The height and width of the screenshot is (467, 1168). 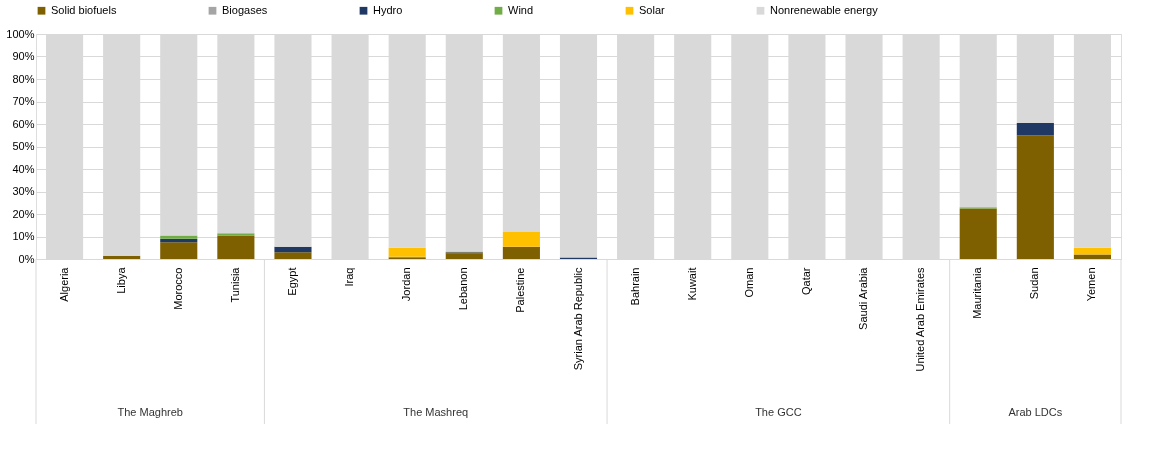 I want to click on legend-label: Wind, so click(x=521, y=9).